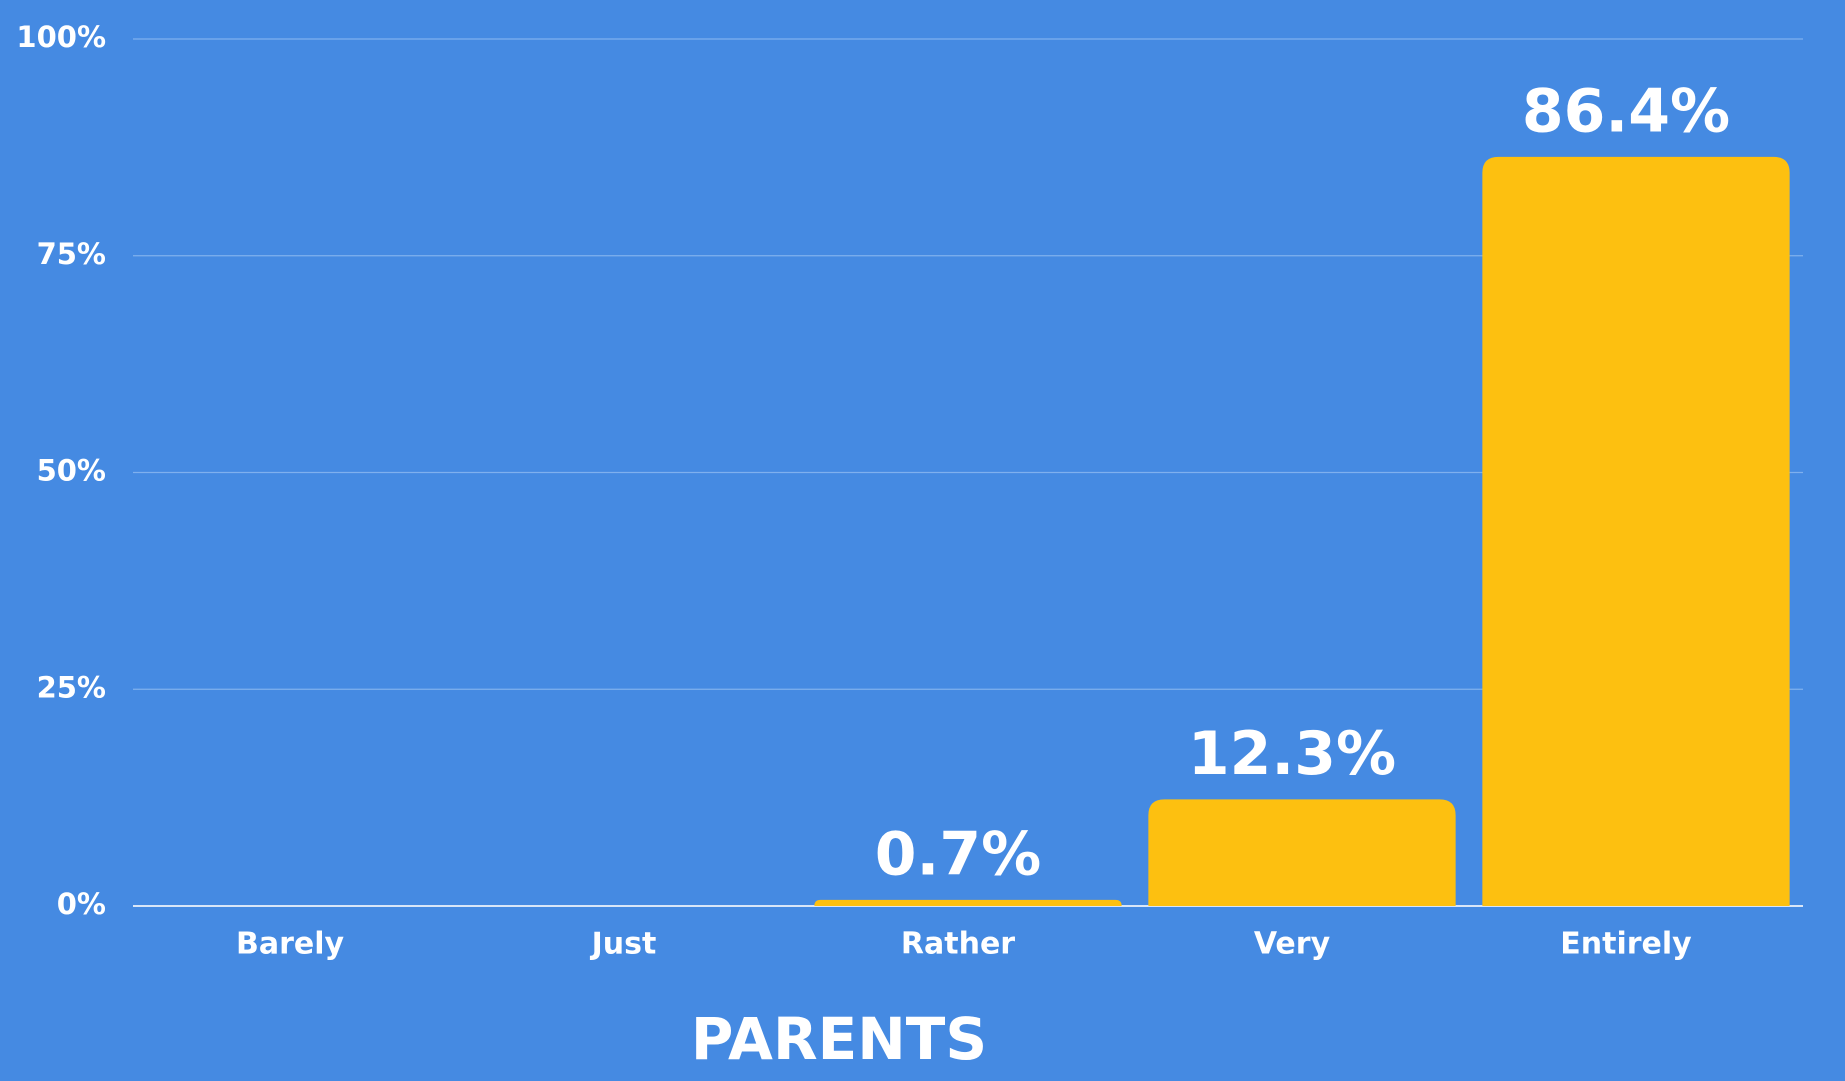  Describe the element at coordinates (1626, 112) in the screenshot. I see `value-label: 86.4%` at that location.